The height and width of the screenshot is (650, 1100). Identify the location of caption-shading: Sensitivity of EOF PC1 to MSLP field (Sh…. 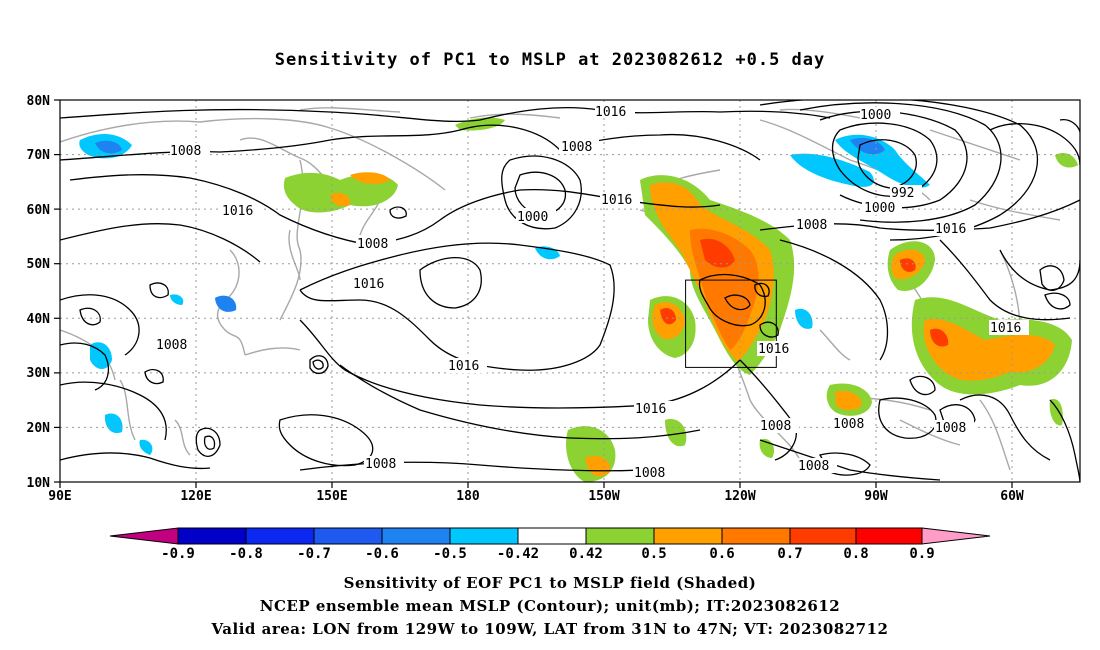
(550, 583).